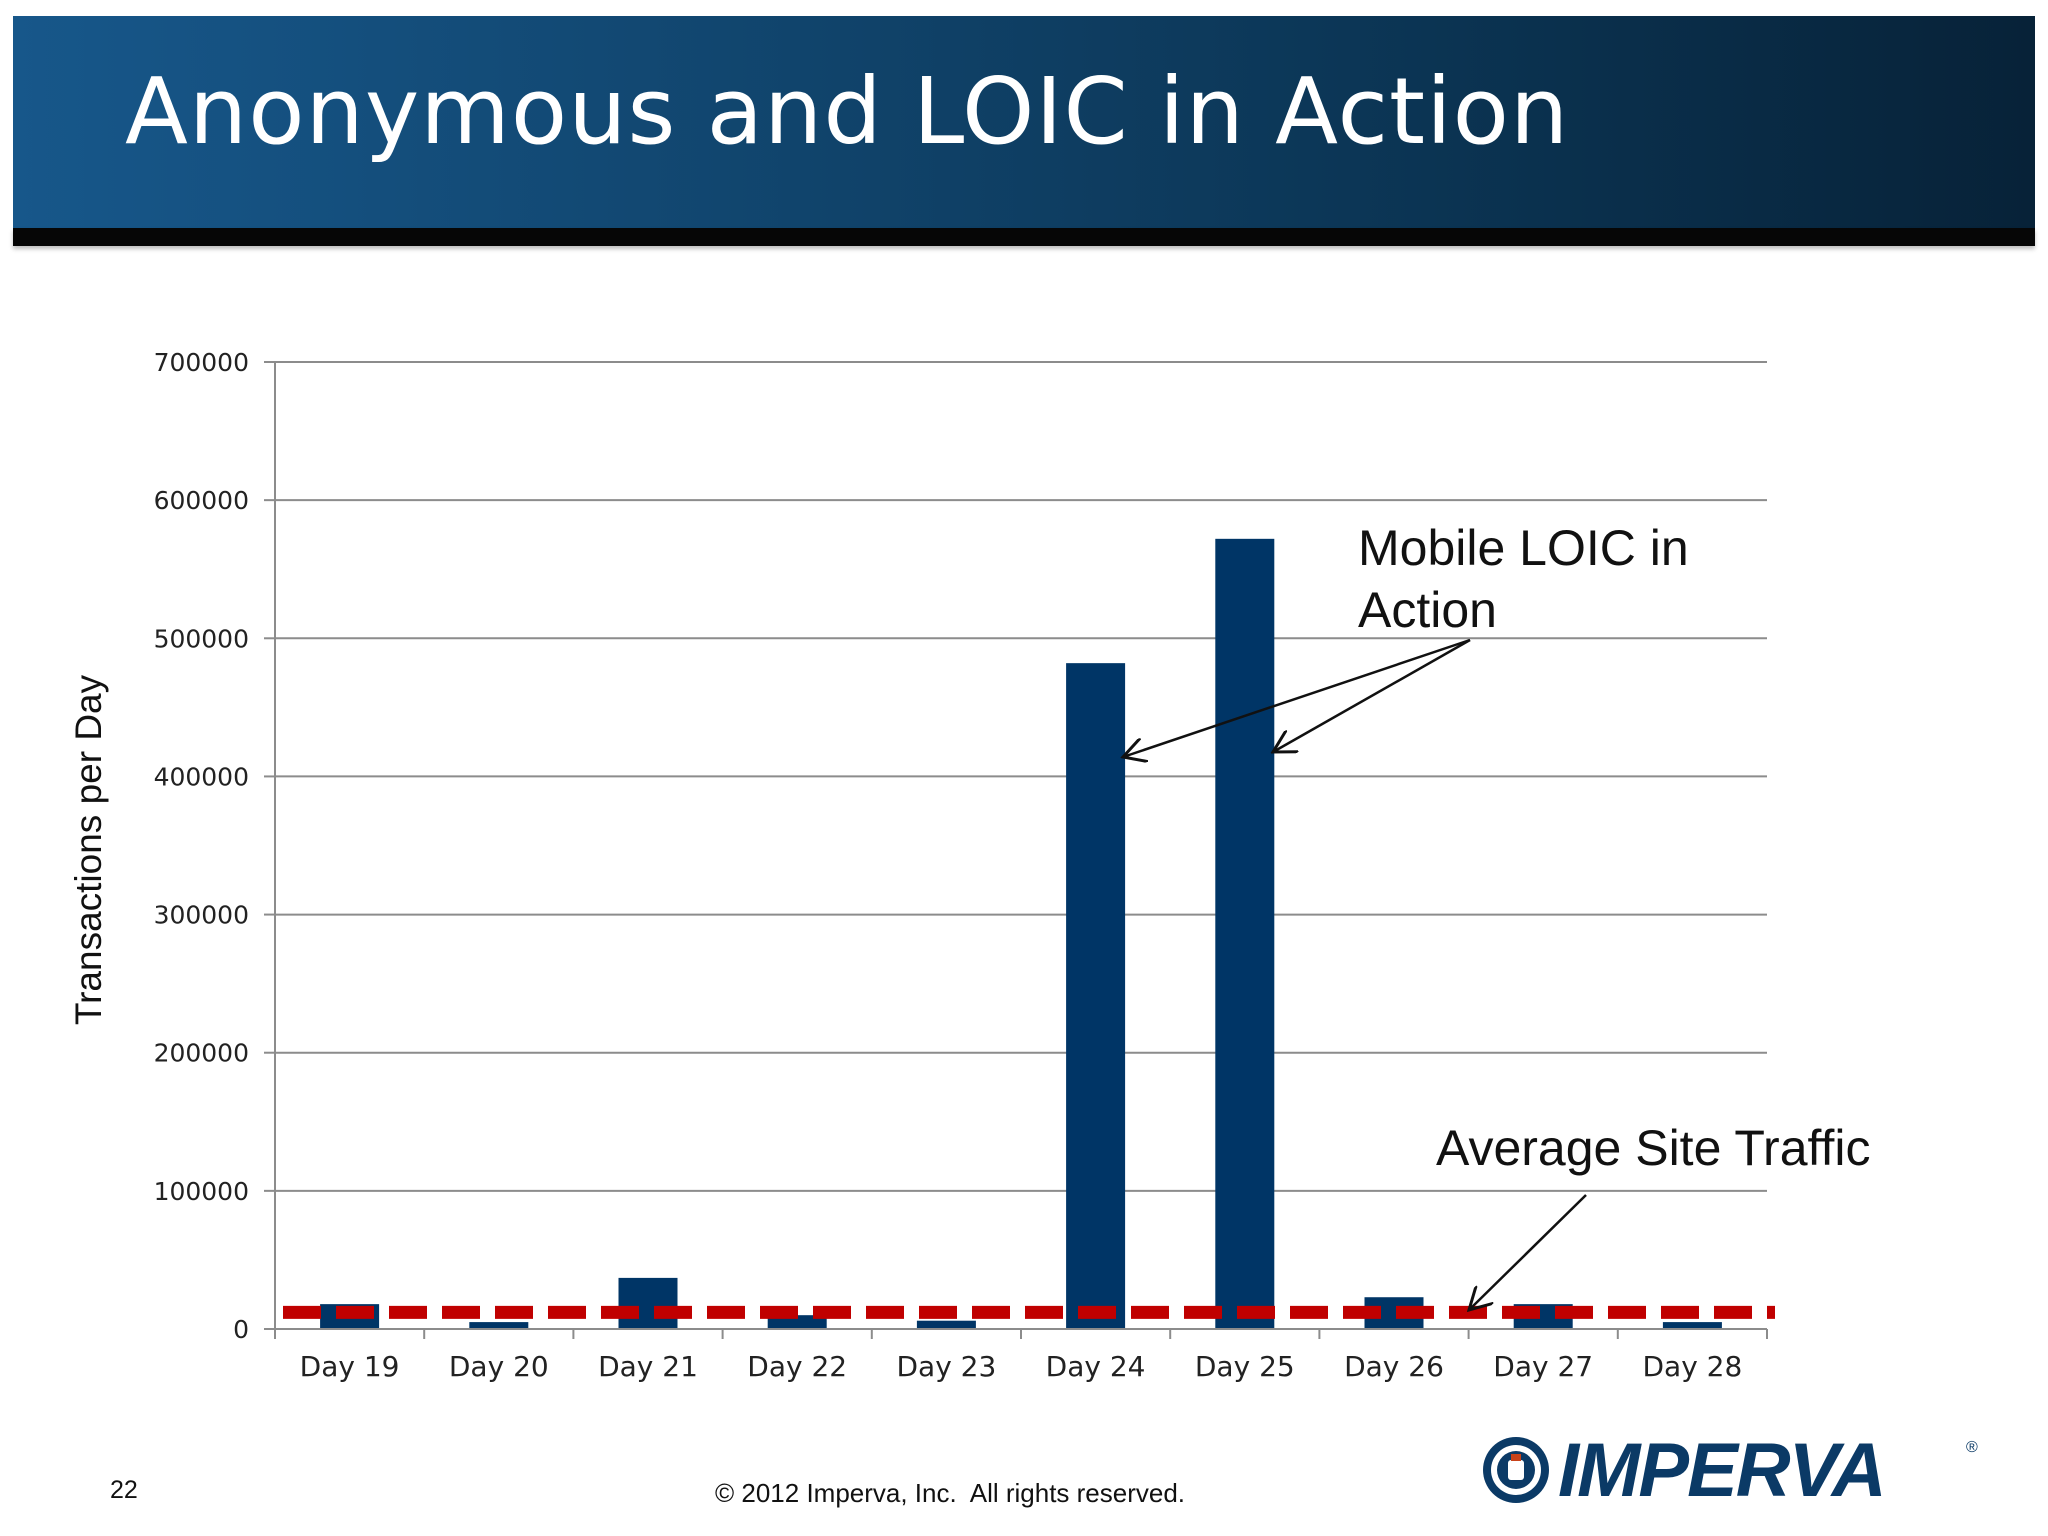 The image size is (2048, 1536). I want to click on y-tick-label: 600000, so click(201, 500).